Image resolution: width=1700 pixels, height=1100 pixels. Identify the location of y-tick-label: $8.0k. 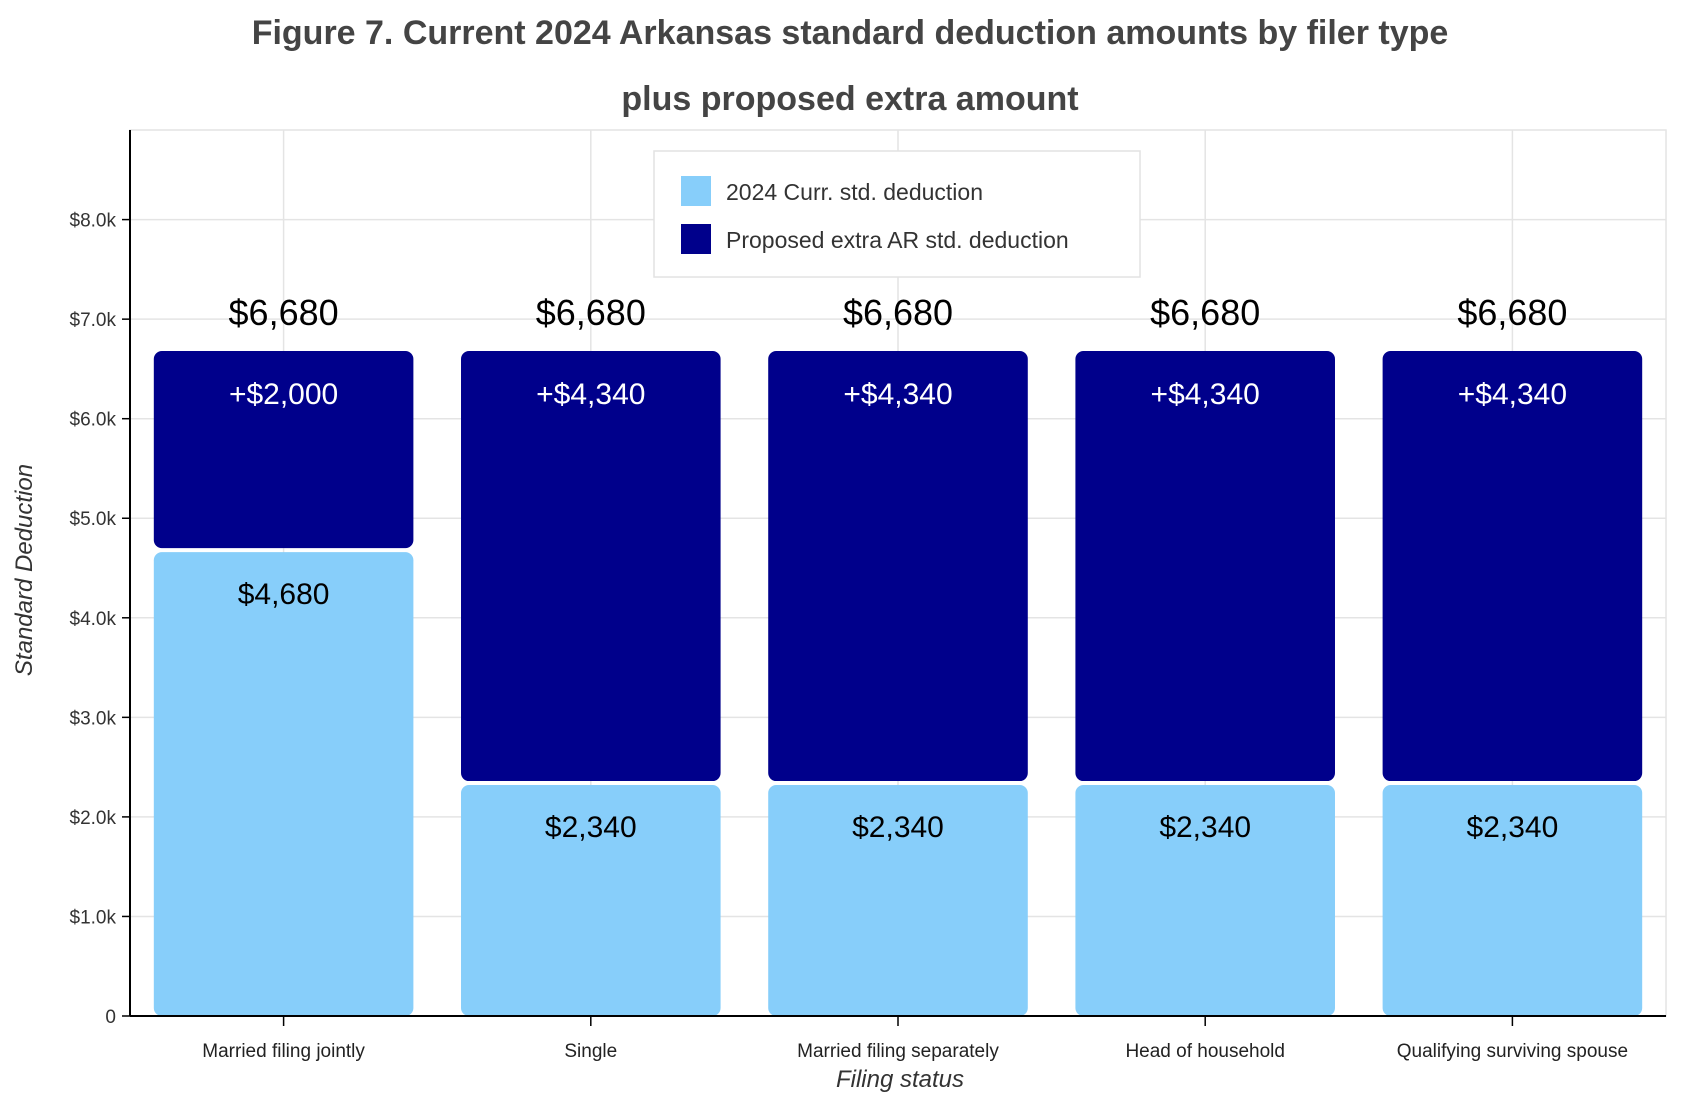
(93, 221).